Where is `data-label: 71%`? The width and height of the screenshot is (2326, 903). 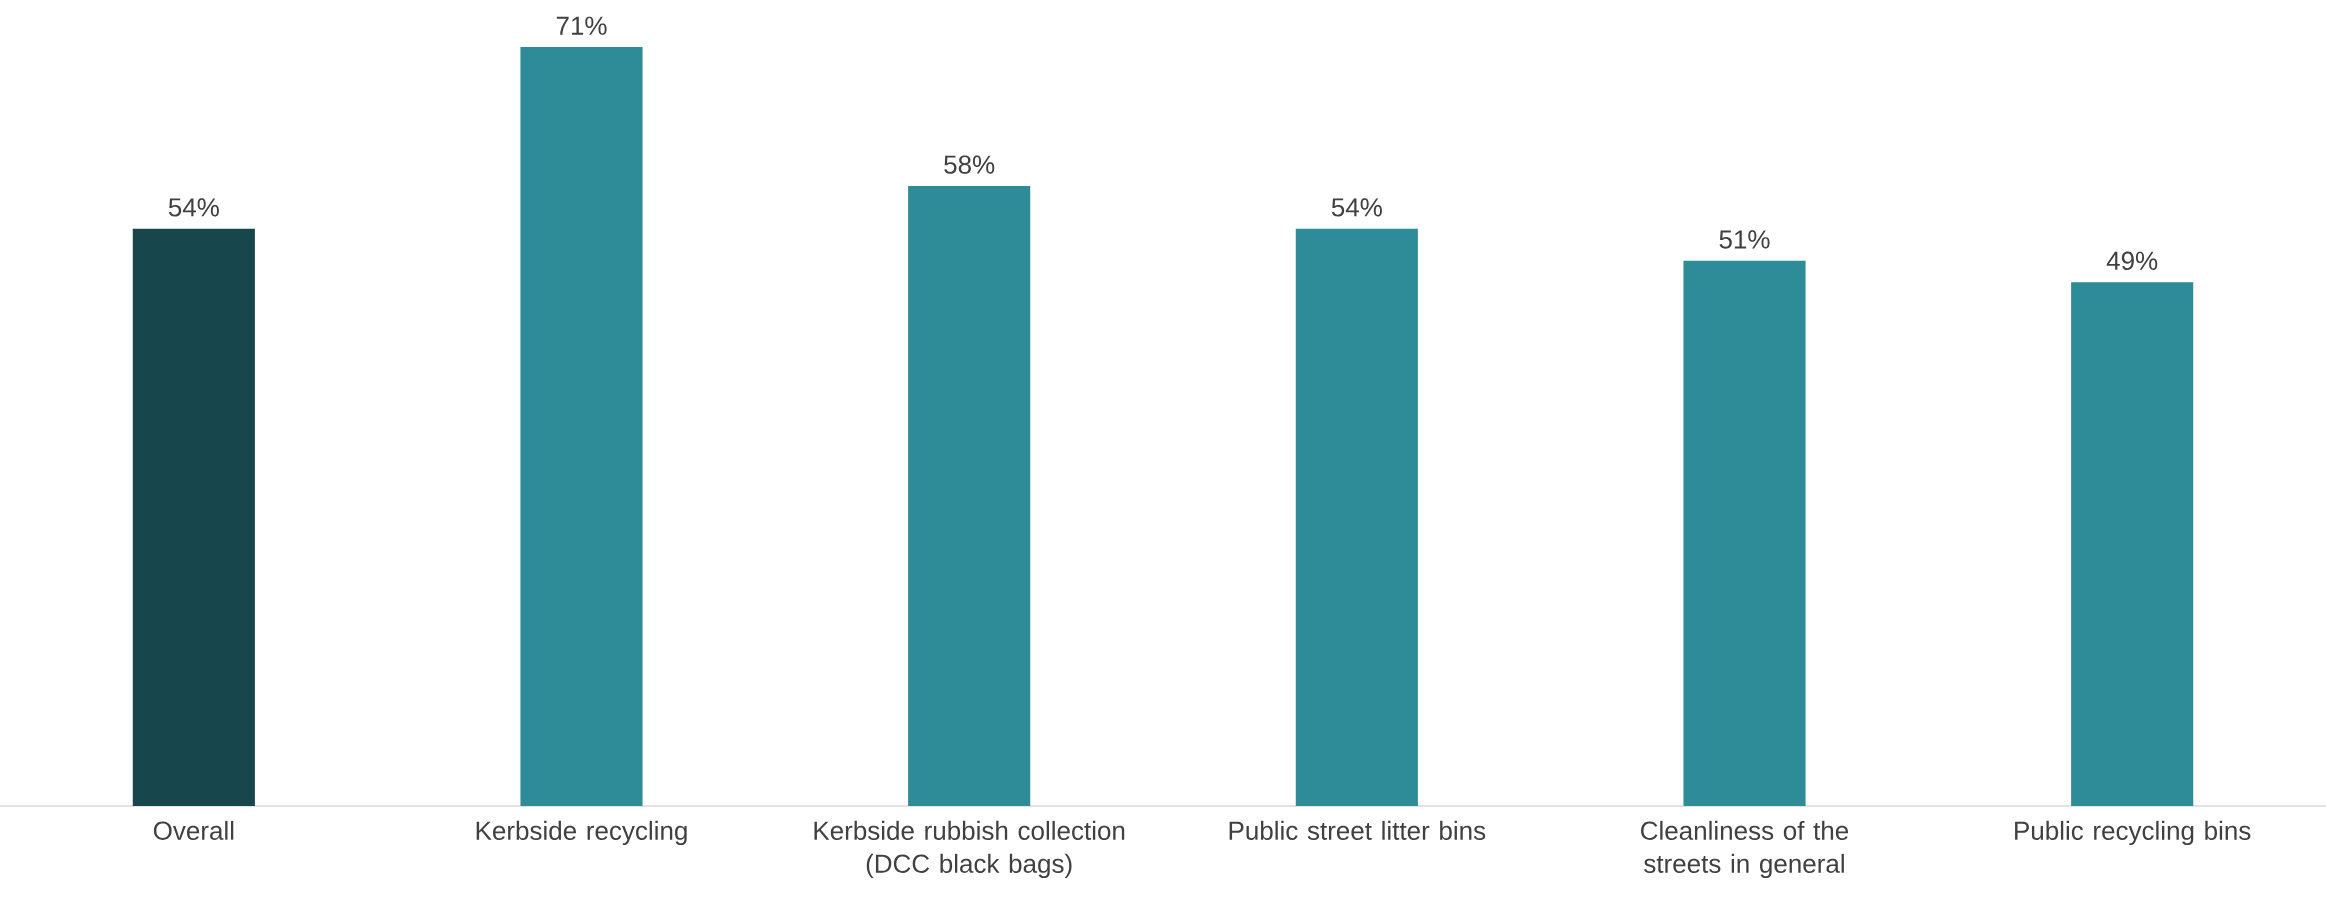 data-label: 71% is located at coordinates (581, 25).